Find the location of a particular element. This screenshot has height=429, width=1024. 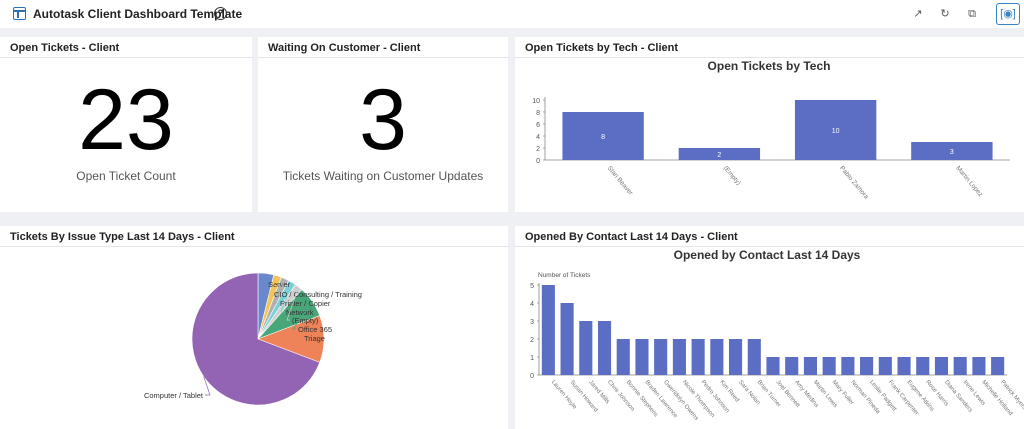

y-axis-title: Number of Tickets is located at coordinates (564, 275).